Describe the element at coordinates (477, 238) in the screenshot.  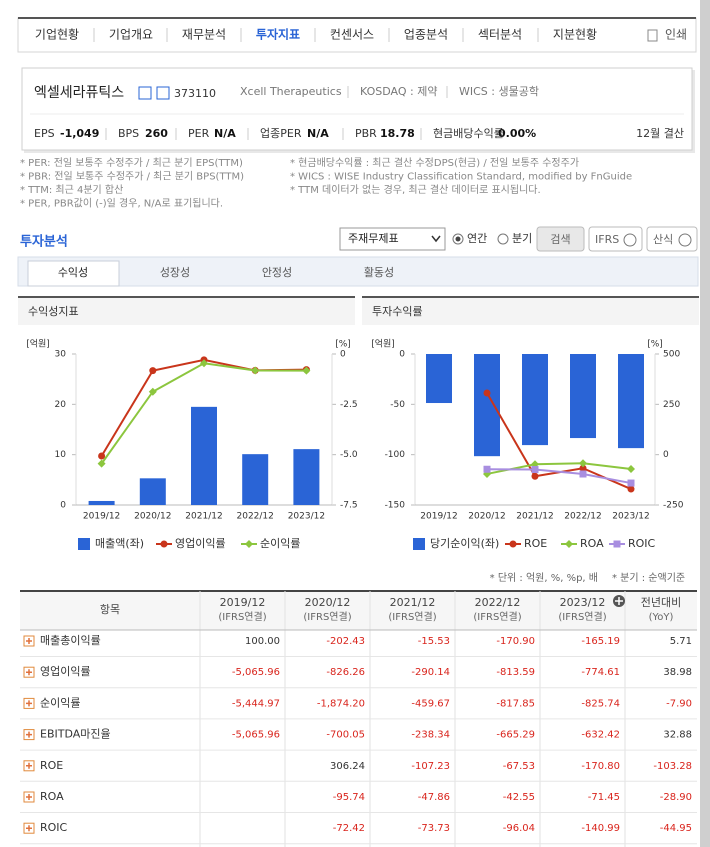
I see `radio-label: 연간` at that location.